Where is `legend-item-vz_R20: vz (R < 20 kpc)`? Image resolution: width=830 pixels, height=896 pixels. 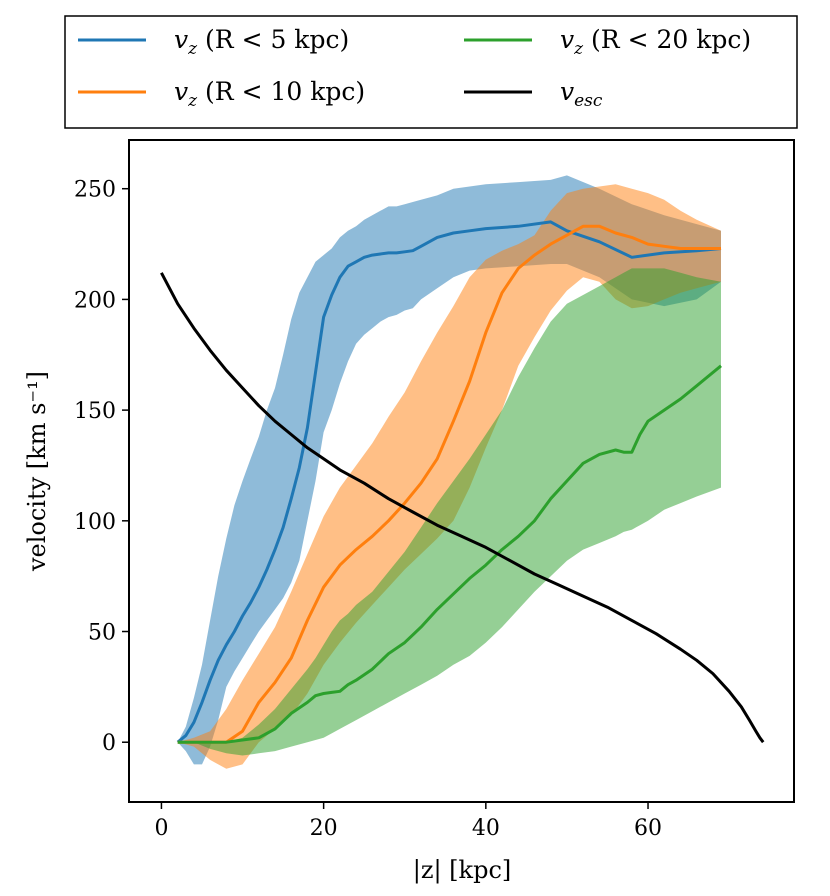 legend-item-vz_R20: vz (R < 20 kpc) is located at coordinates (607, 42).